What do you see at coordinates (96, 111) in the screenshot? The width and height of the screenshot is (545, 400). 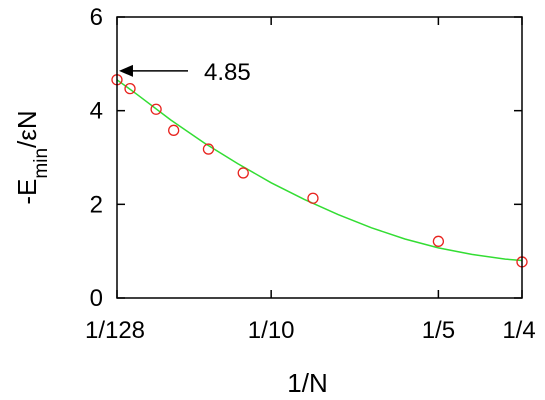 I see `y-tick-label: 4` at bounding box center [96, 111].